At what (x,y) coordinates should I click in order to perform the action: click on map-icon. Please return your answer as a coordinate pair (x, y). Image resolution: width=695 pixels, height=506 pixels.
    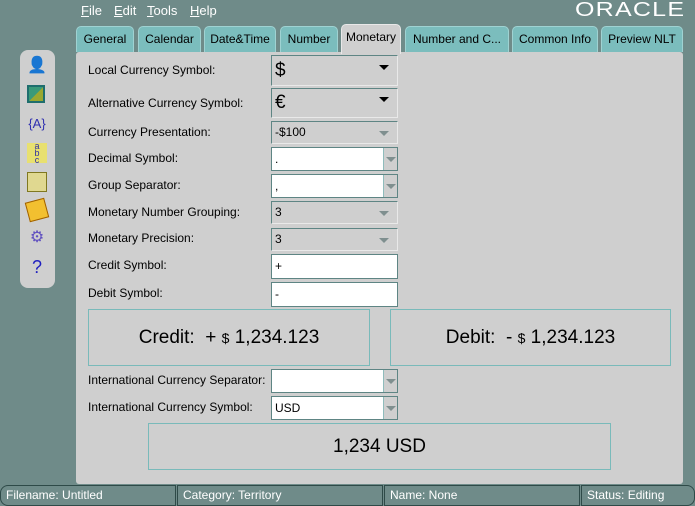
    Looking at the image, I should click on (36, 94).